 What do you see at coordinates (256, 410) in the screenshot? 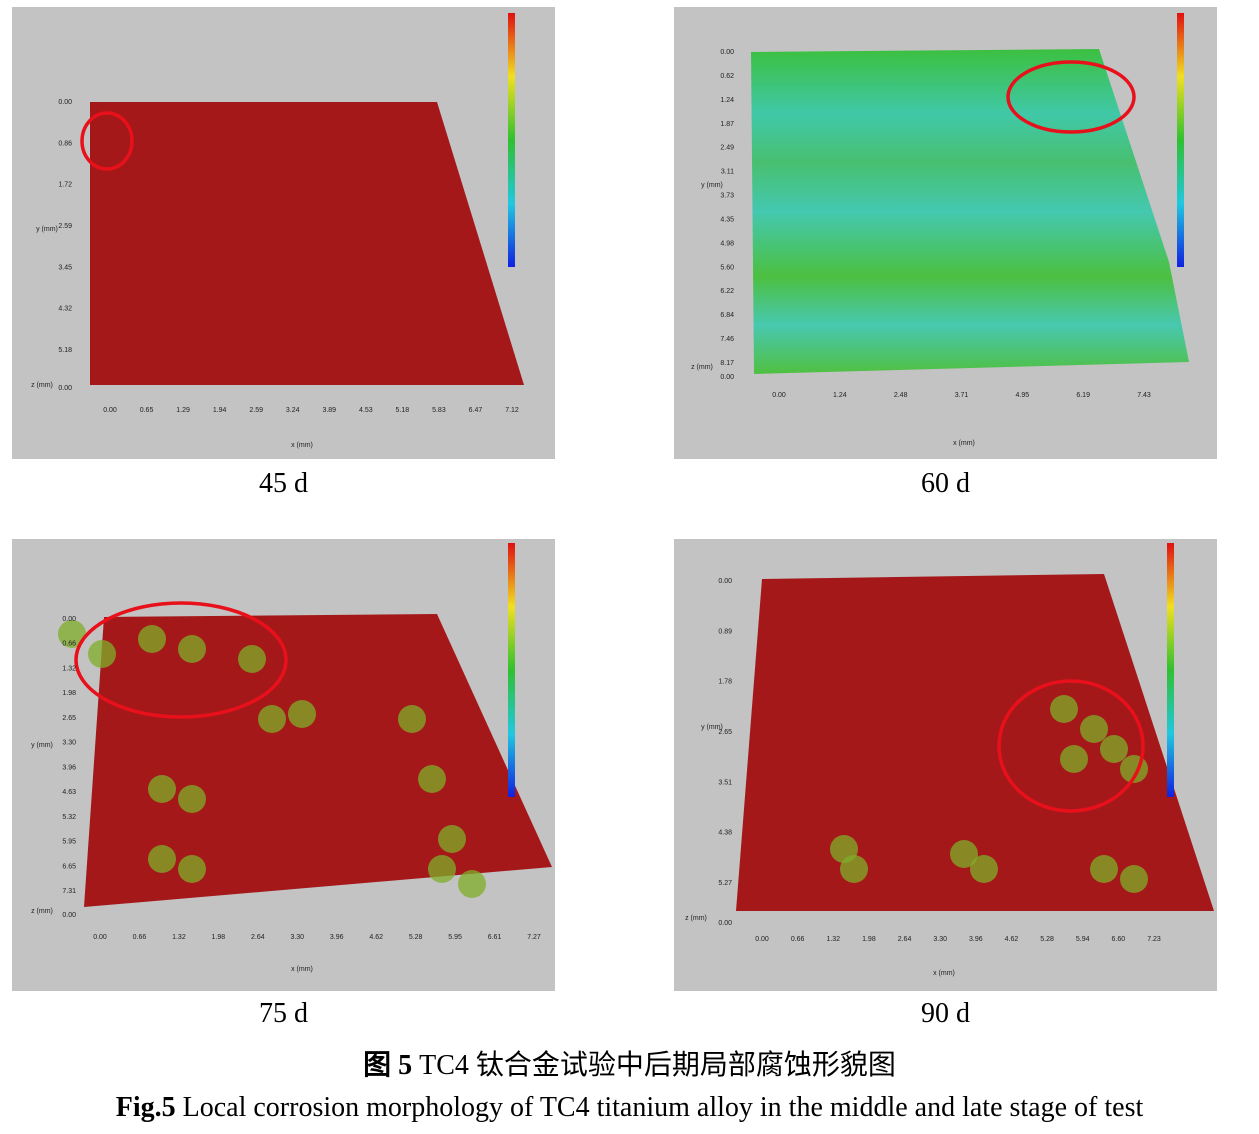
I see `x-tick-label: 2.59` at bounding box center [256, 410].